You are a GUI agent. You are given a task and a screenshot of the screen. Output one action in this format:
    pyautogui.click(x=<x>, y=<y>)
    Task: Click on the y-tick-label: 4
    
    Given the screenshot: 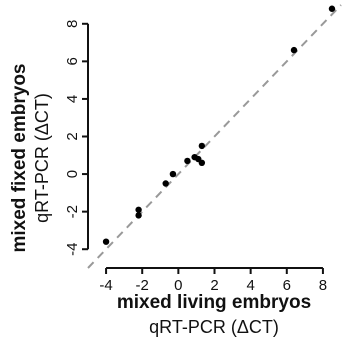 What is the action you would take?
    pyautogui.click(x=72, y=99)
    